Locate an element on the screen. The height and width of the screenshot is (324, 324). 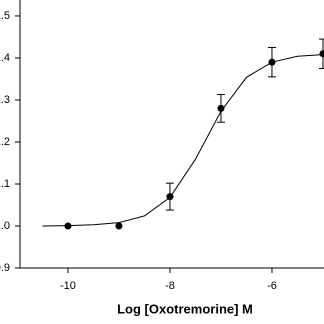
y-tick-label: 1.2 is located at coordinates (5, 142).